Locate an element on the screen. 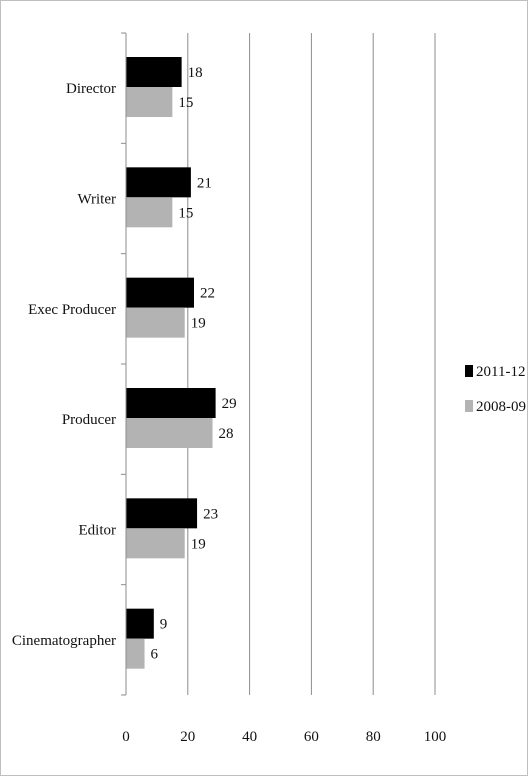 This screenshot has width=528, height=776. legend-label: 2011-12 is located at coordinates (500, 372).